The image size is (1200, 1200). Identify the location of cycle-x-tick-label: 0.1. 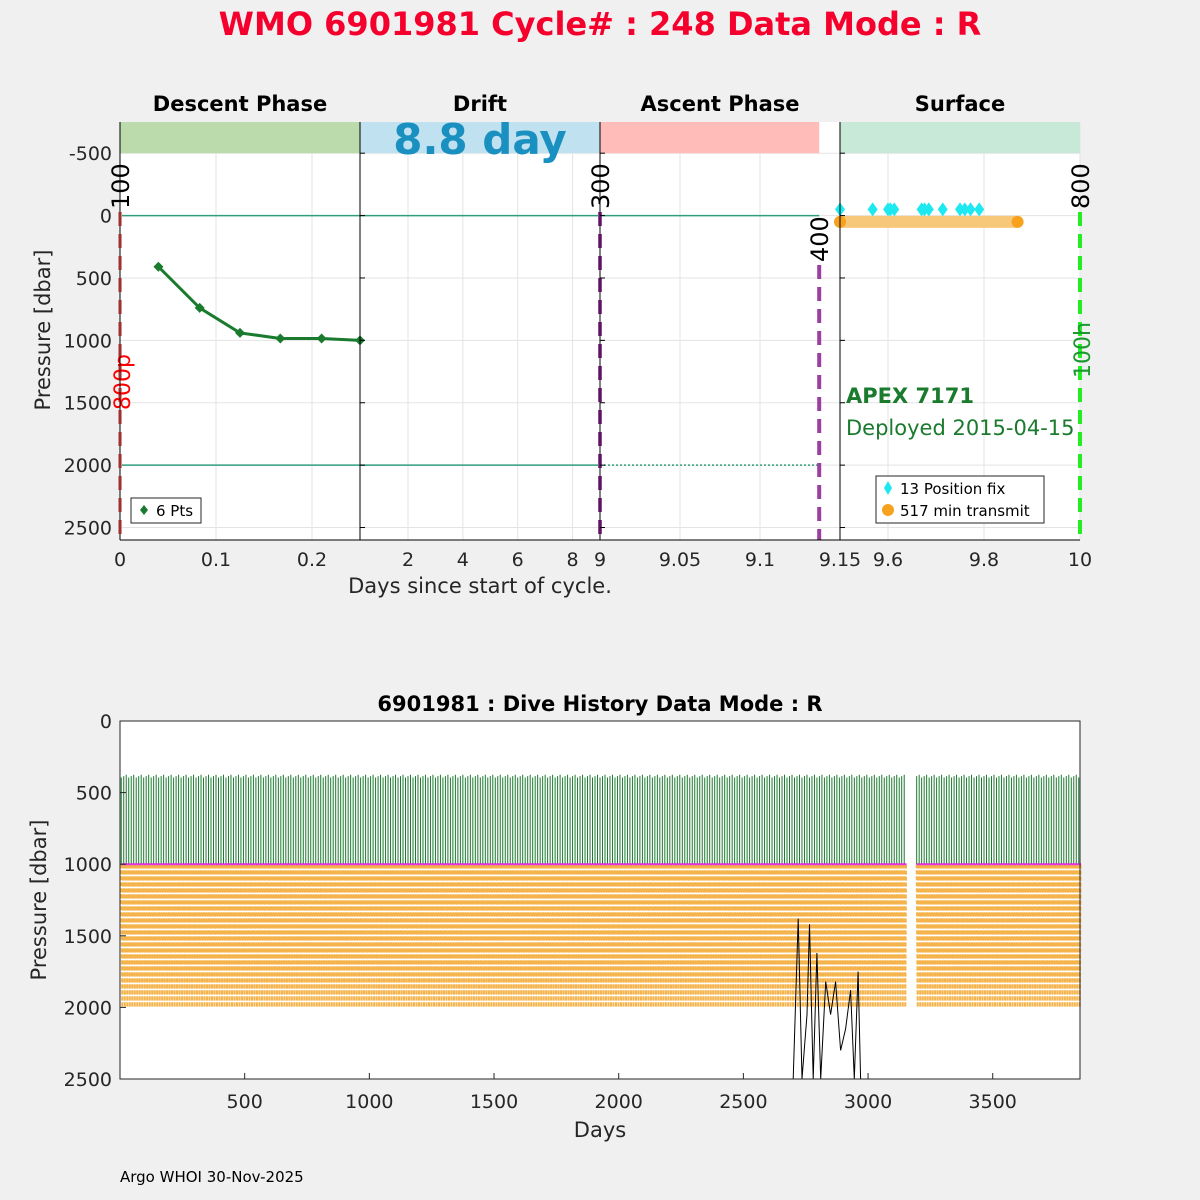
(216, 560).